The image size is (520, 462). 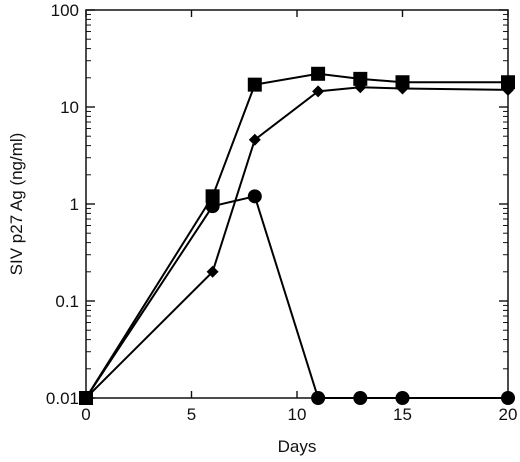 I want to click on x-tick-label: 0, so click(x=85, y=414).